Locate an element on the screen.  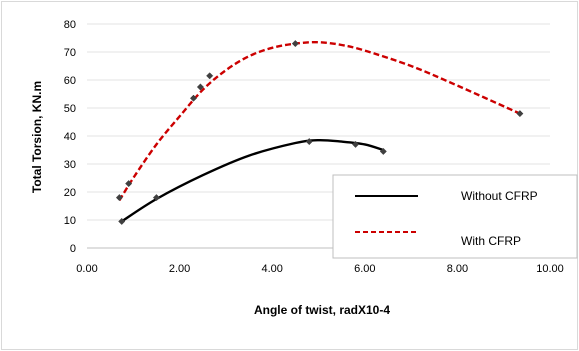
y-tick-label: 40 is located at coordinates (70, 137).